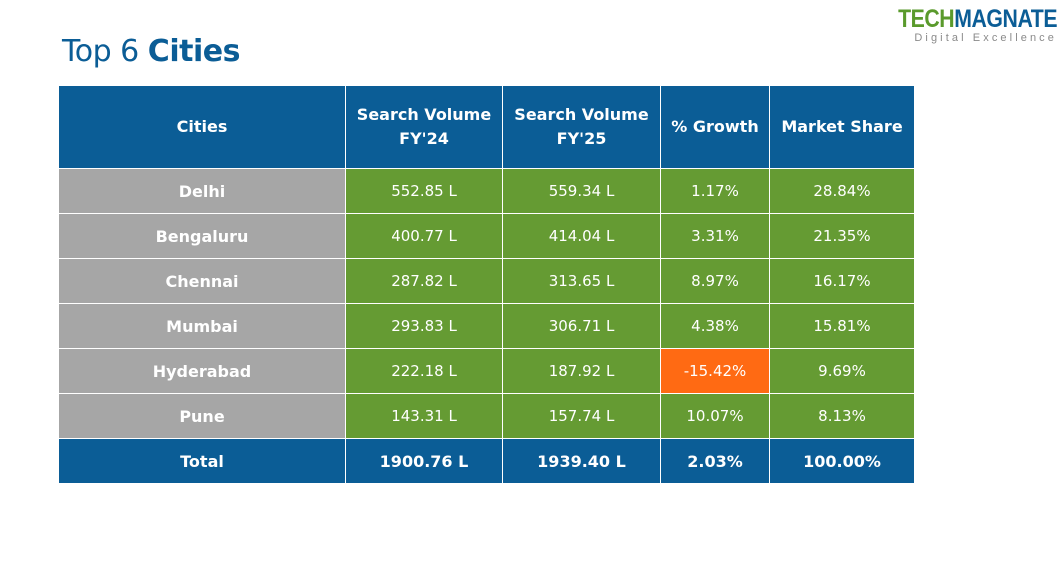 The image size is (1059, 570). Describe the element at coordinates (842, 127) in the screenshot. I see `header-cell: Market Share` at that location.